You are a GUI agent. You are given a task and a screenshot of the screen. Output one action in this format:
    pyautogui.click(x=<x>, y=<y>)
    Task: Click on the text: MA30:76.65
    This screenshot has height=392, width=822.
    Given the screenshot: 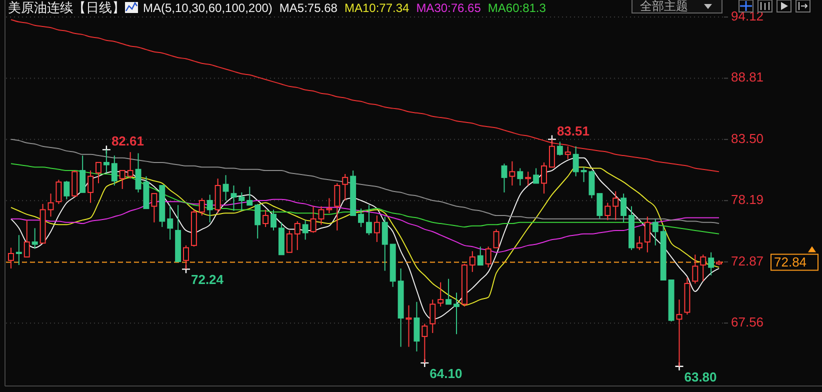 What is the action you would take?
    pyautogui.click(x=449, y=8)
    